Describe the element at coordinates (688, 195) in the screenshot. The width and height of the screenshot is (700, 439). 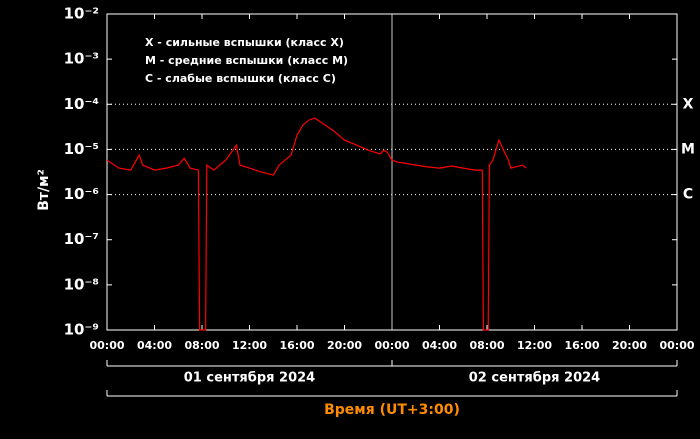
I see `level-label: C` at that location.